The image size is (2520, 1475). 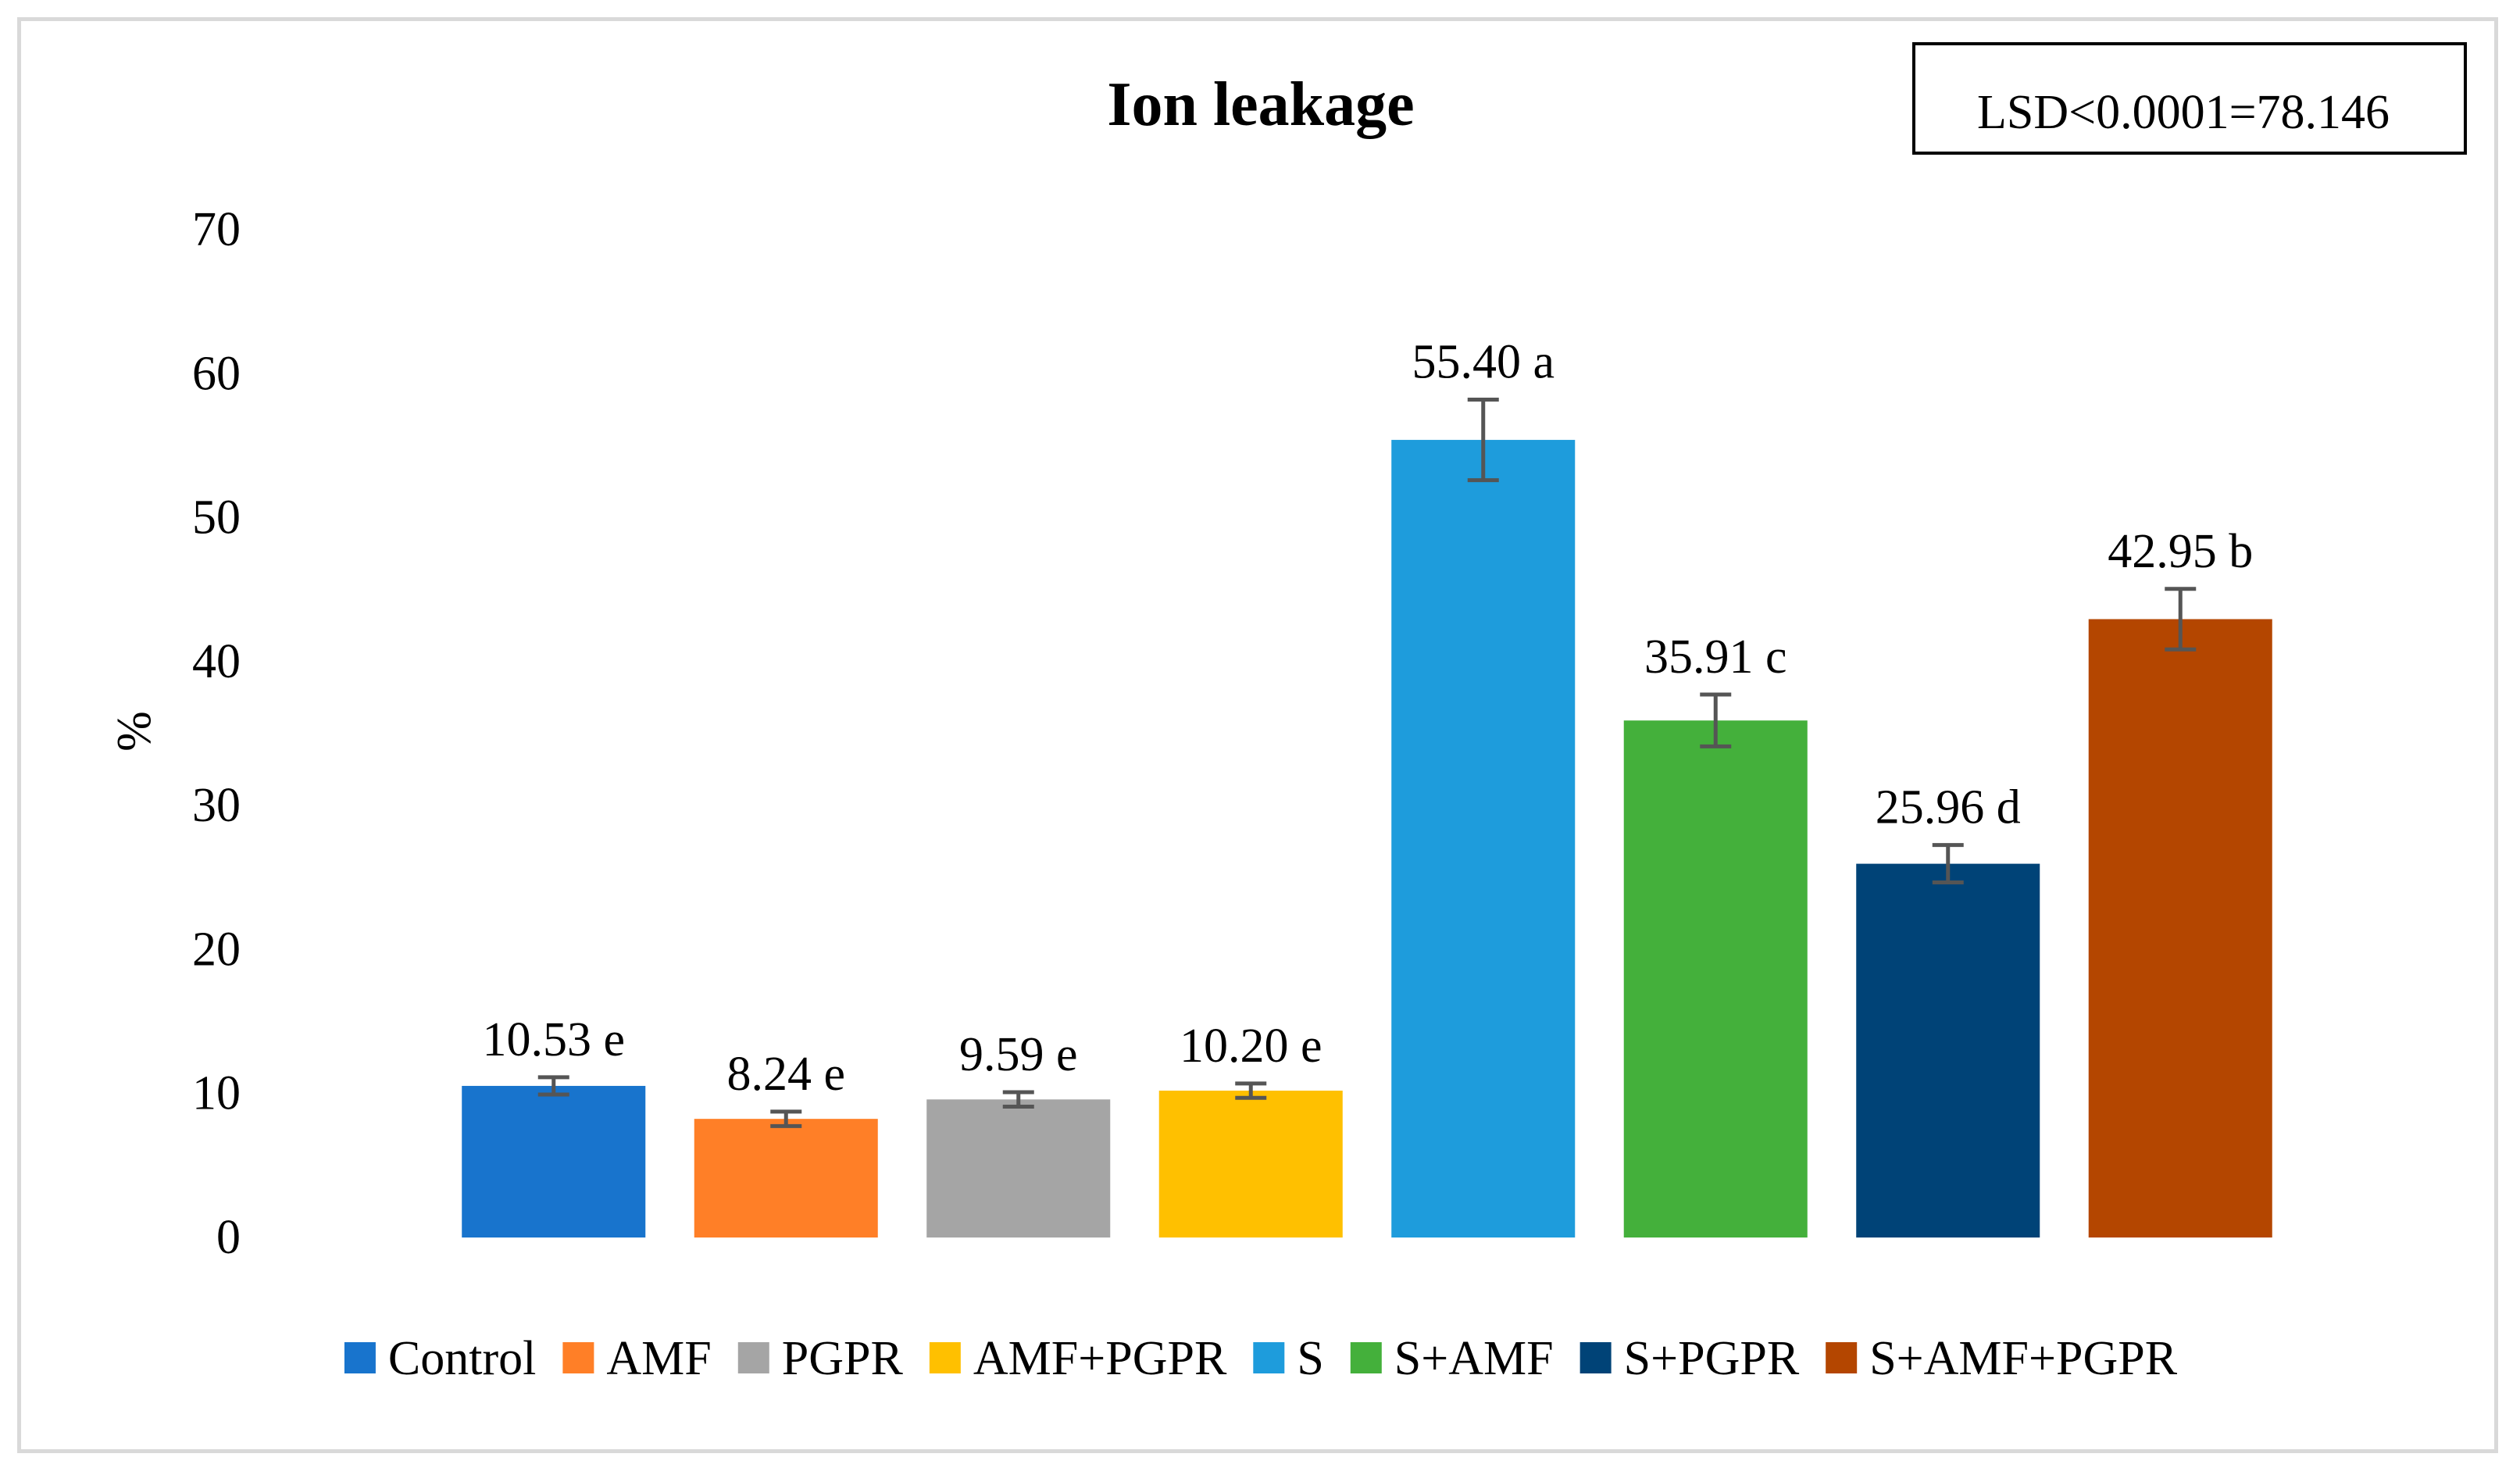 I want to click on chart-title: Ion leakage, so click(x=1260, y=104).